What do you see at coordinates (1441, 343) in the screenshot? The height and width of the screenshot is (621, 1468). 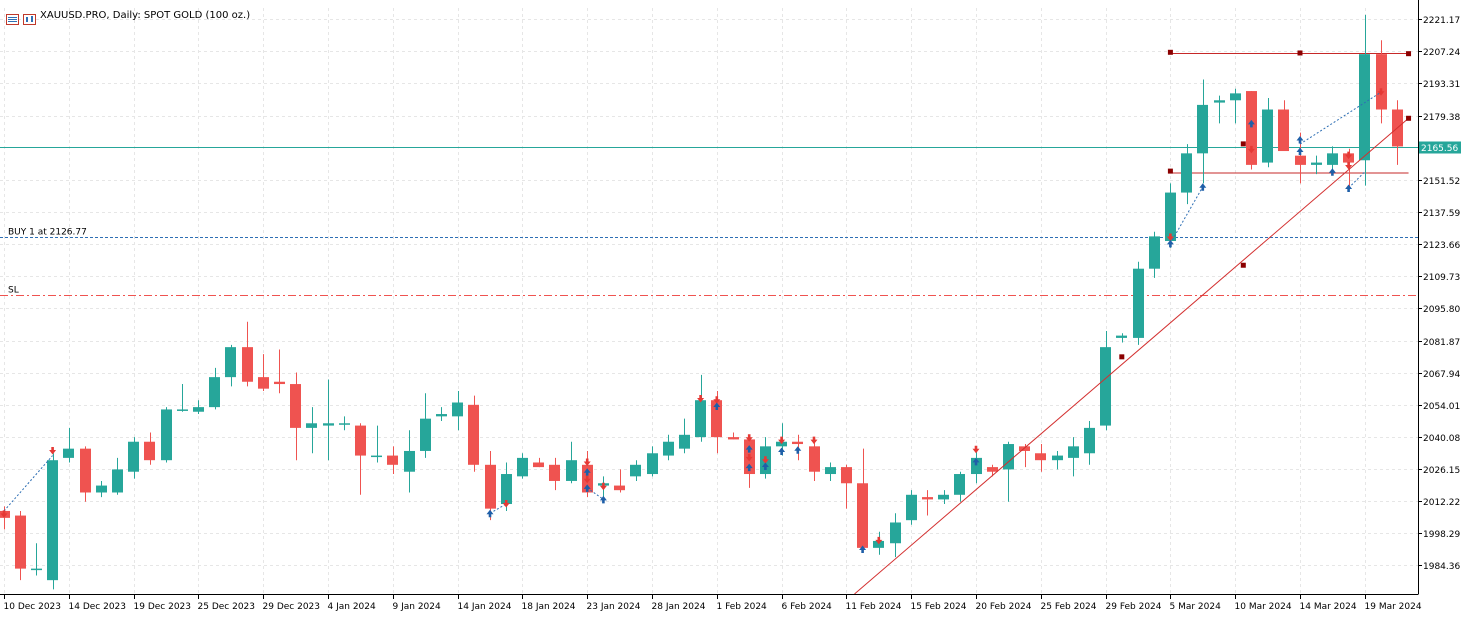 I see `y-tick-label: 2081.87` at bounding box center [1441, 343].